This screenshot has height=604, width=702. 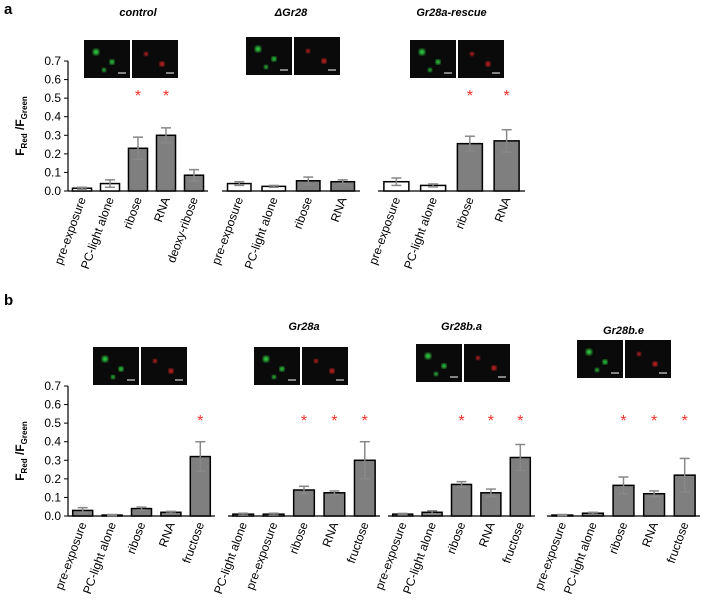 I want to click on panel-title: ΔGr28, so click(x=291, y=13).